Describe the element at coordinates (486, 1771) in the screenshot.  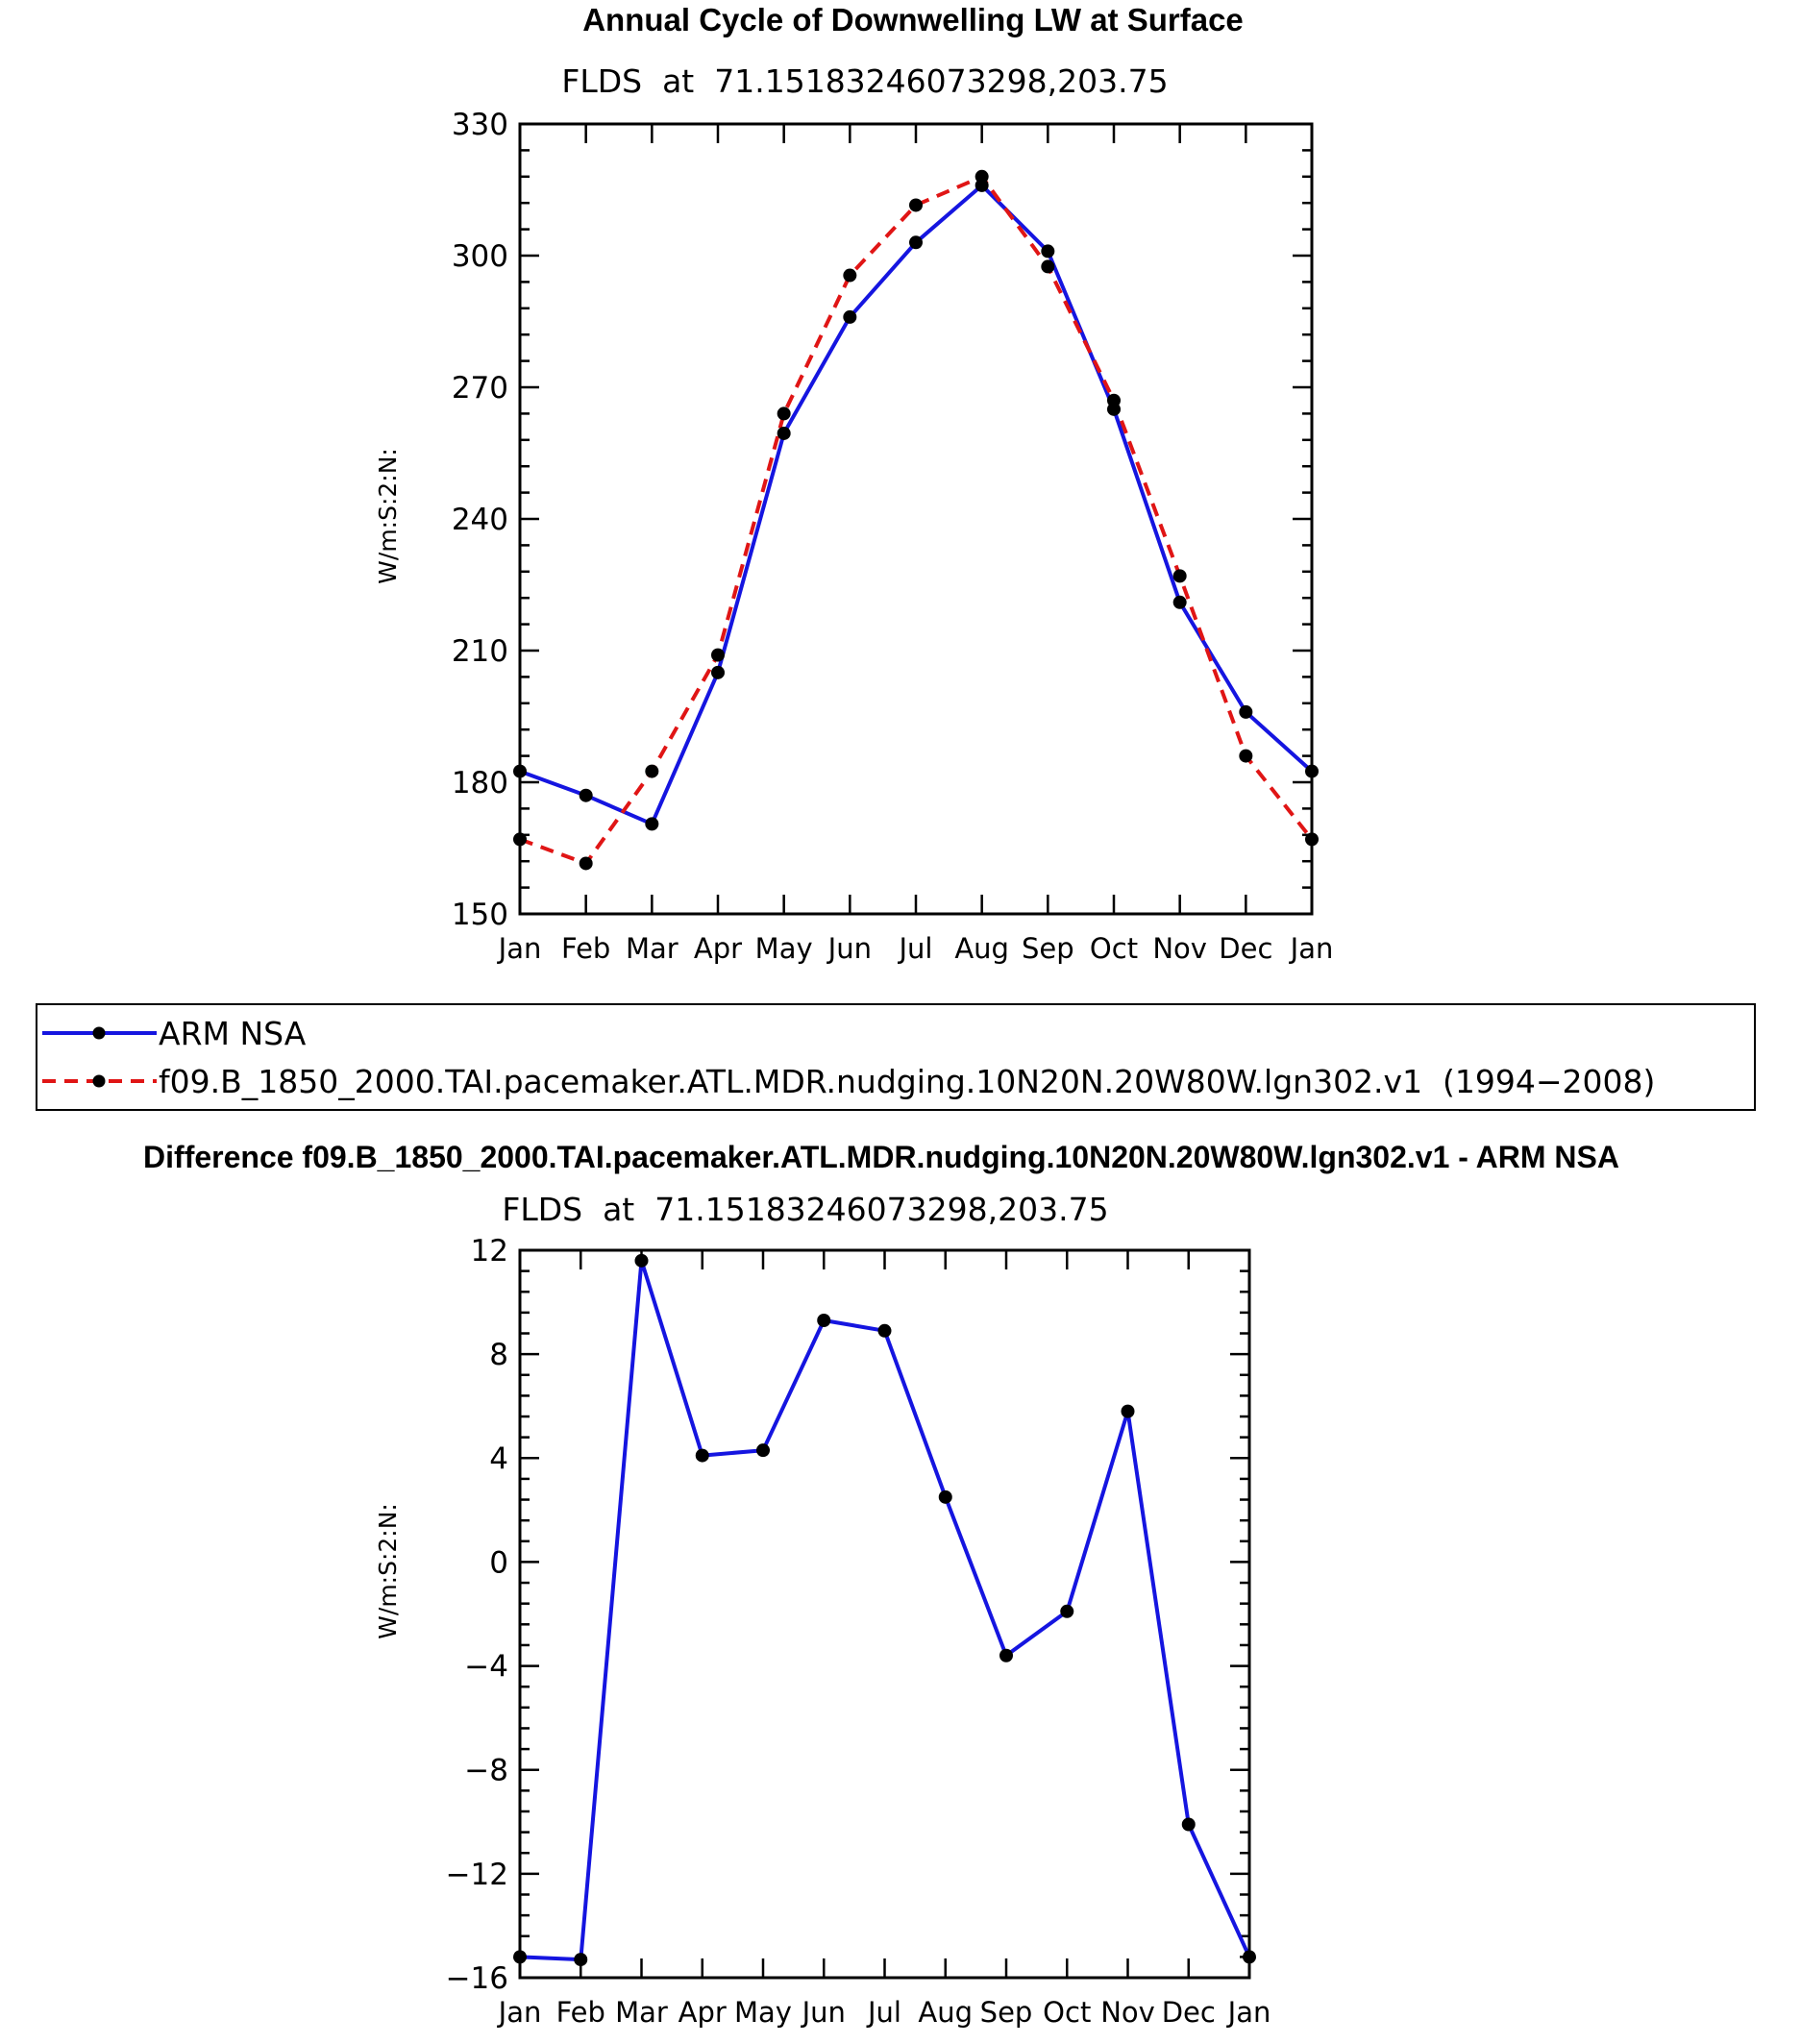
I see `bottom-ytick-label: −8` at that location.